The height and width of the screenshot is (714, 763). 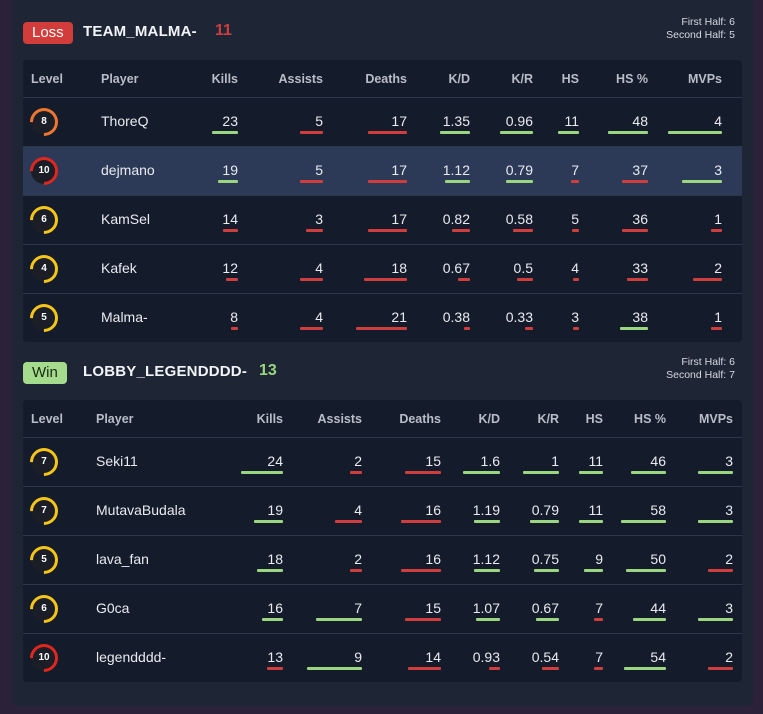 What do you see at coordinates (223, 30) in the screenshot?
I see `team-score: 11` at bounding box center [223, 30].